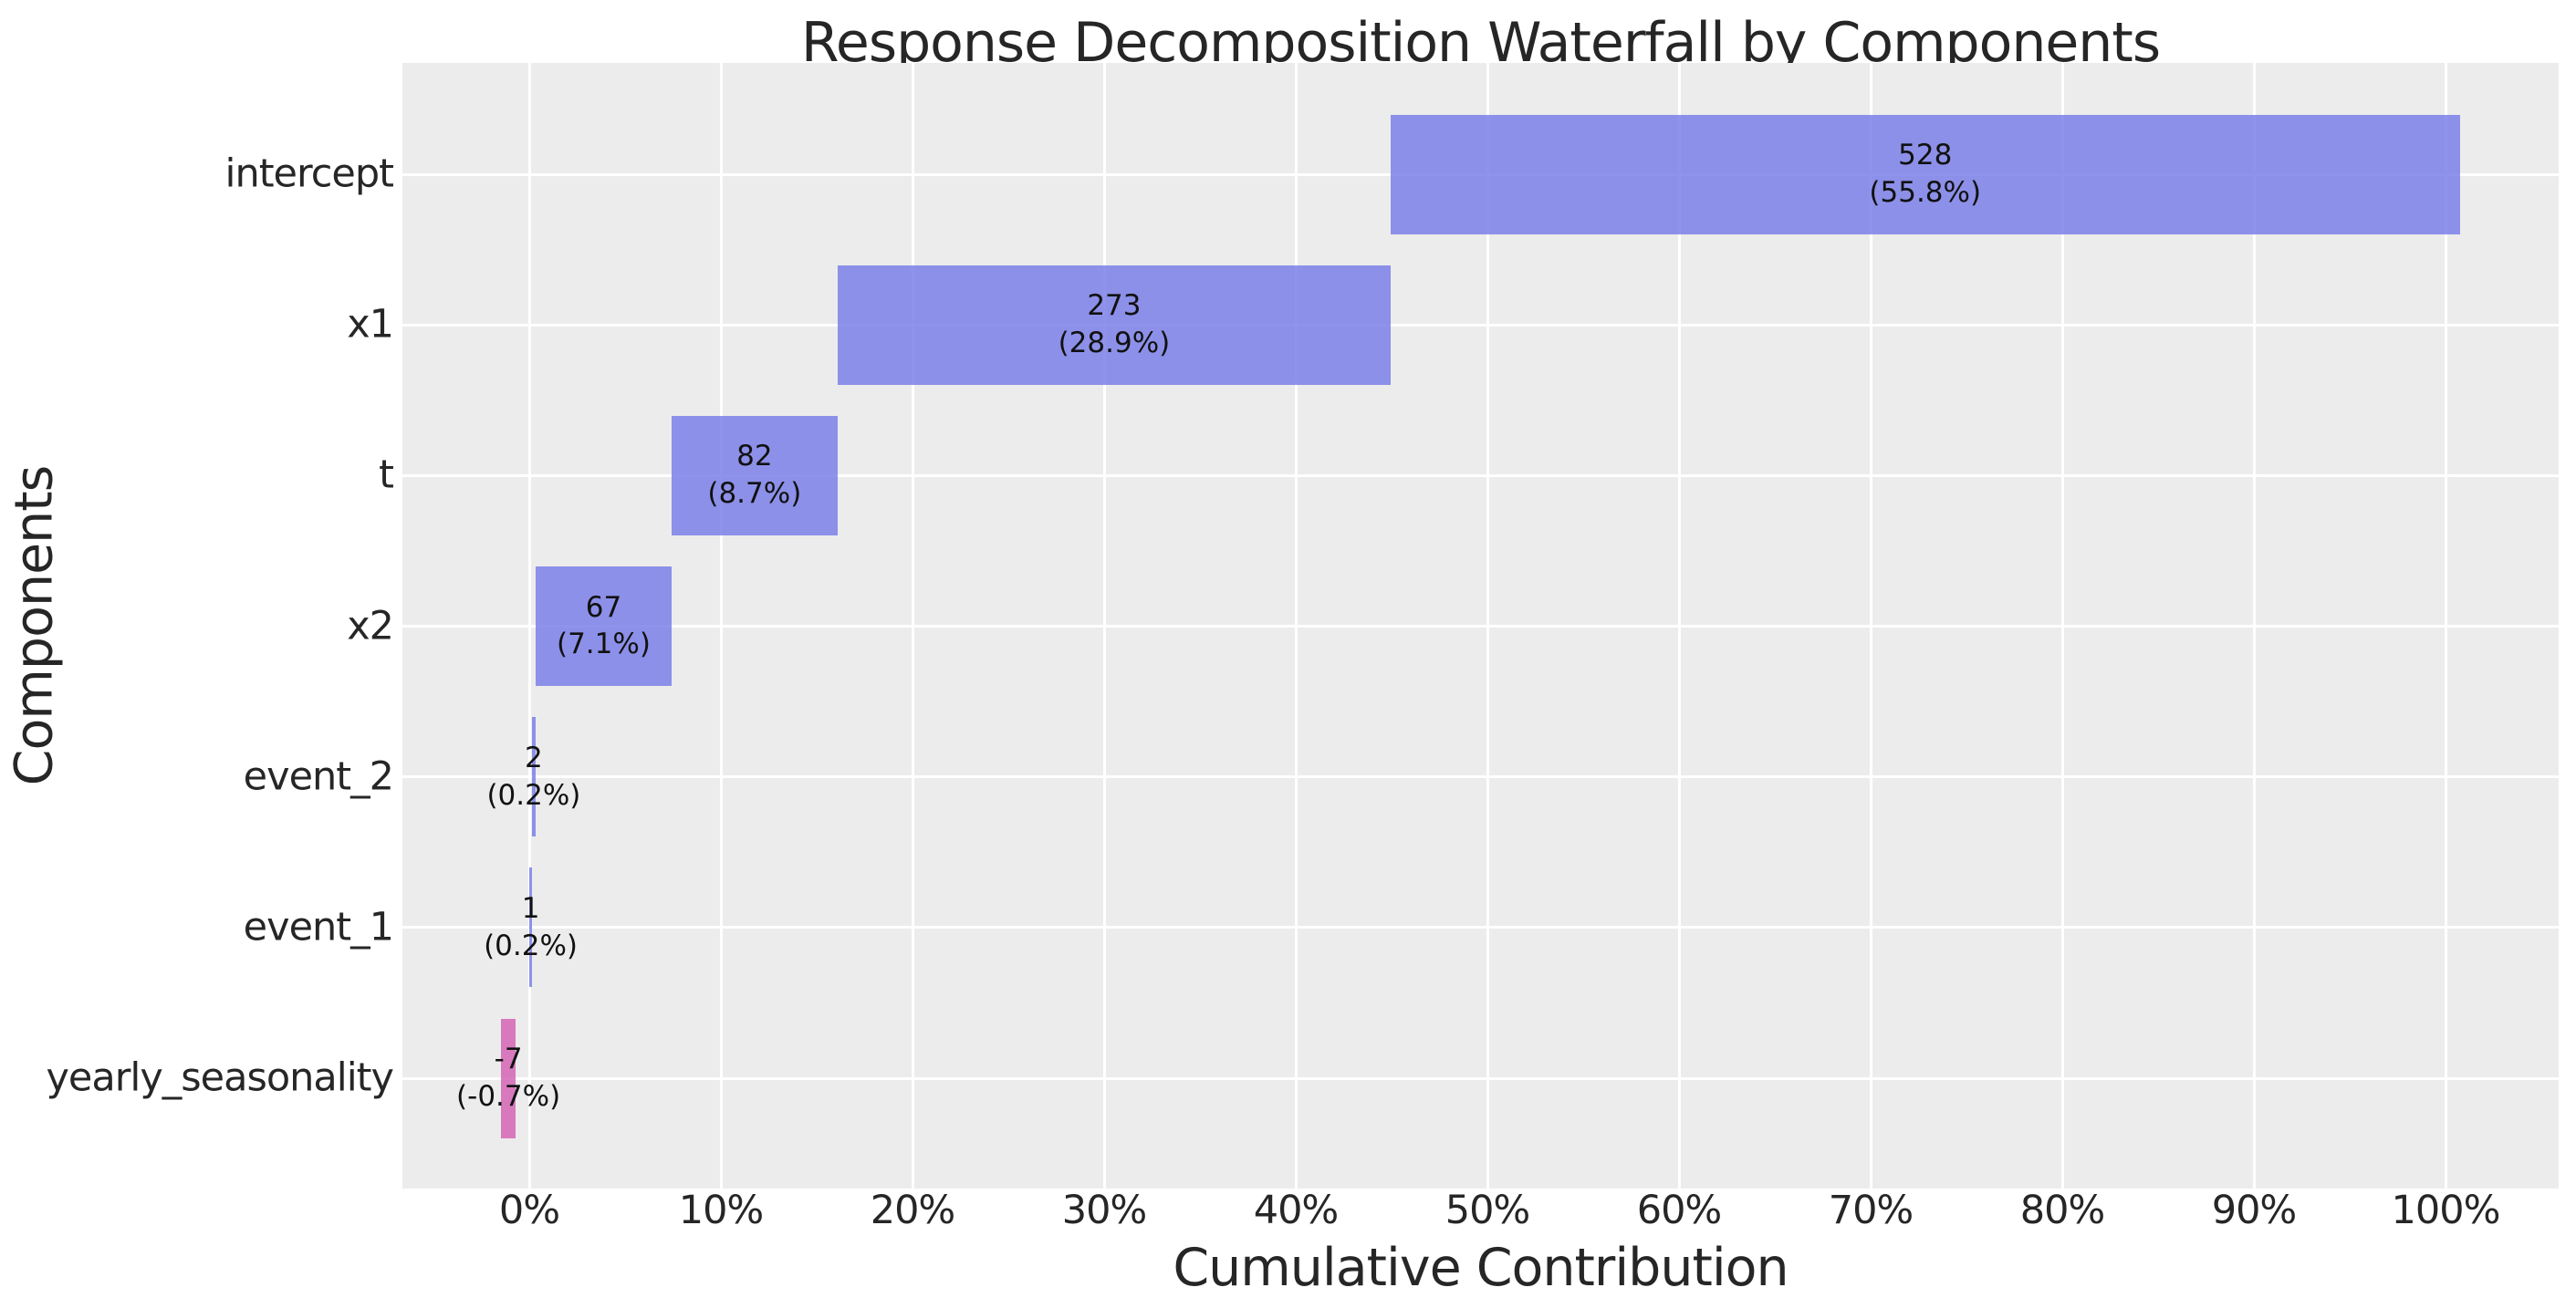 This screenshot has height=1298, width=2576. I want to click on bar-percent: (8.7%), so click(754, 494).